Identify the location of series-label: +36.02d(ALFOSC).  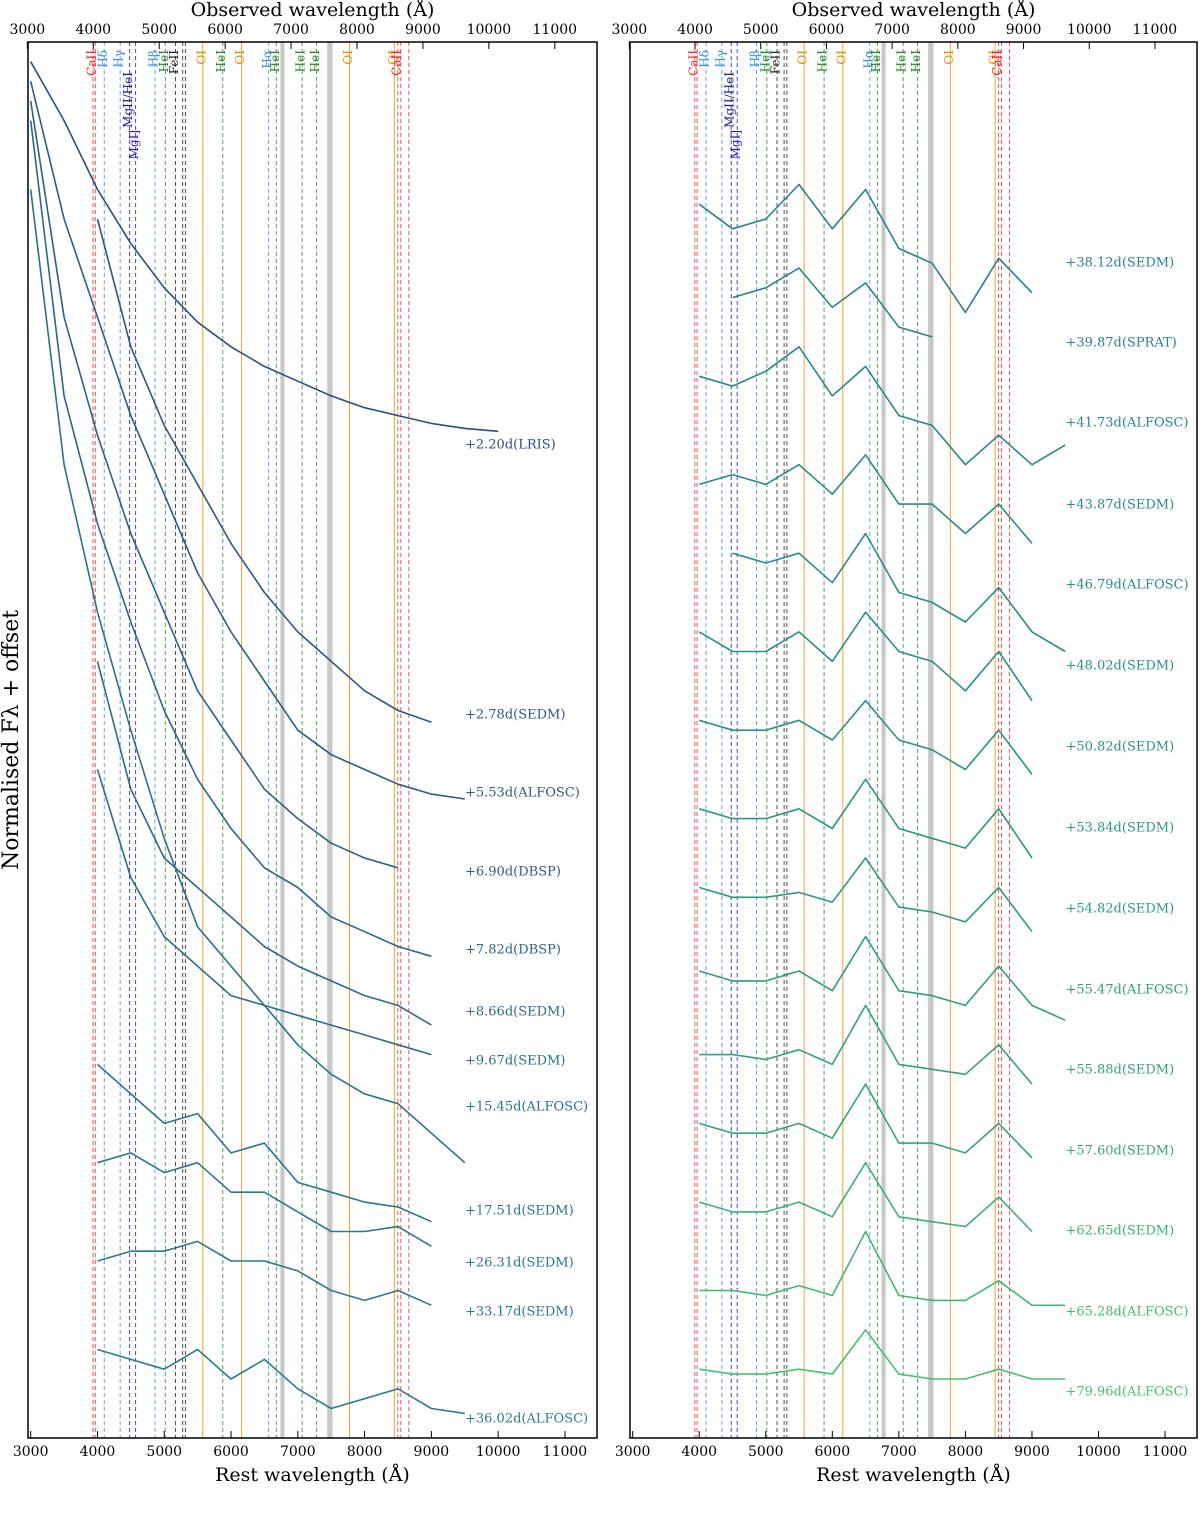
(526, 1419).